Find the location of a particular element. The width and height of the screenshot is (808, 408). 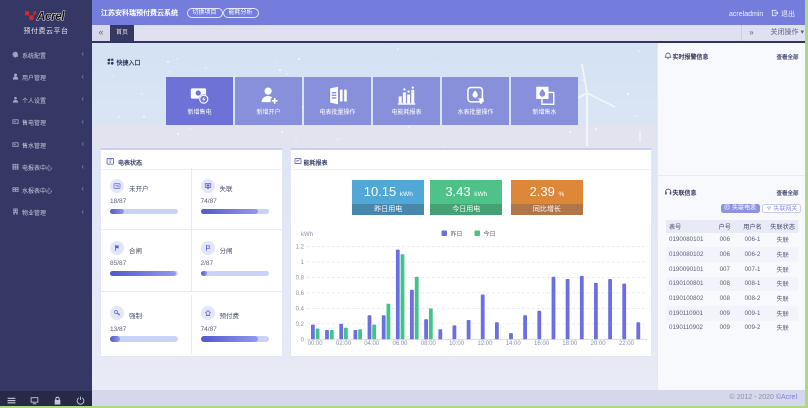

svg-text: 16:00 is located at coordinates (541, 344).